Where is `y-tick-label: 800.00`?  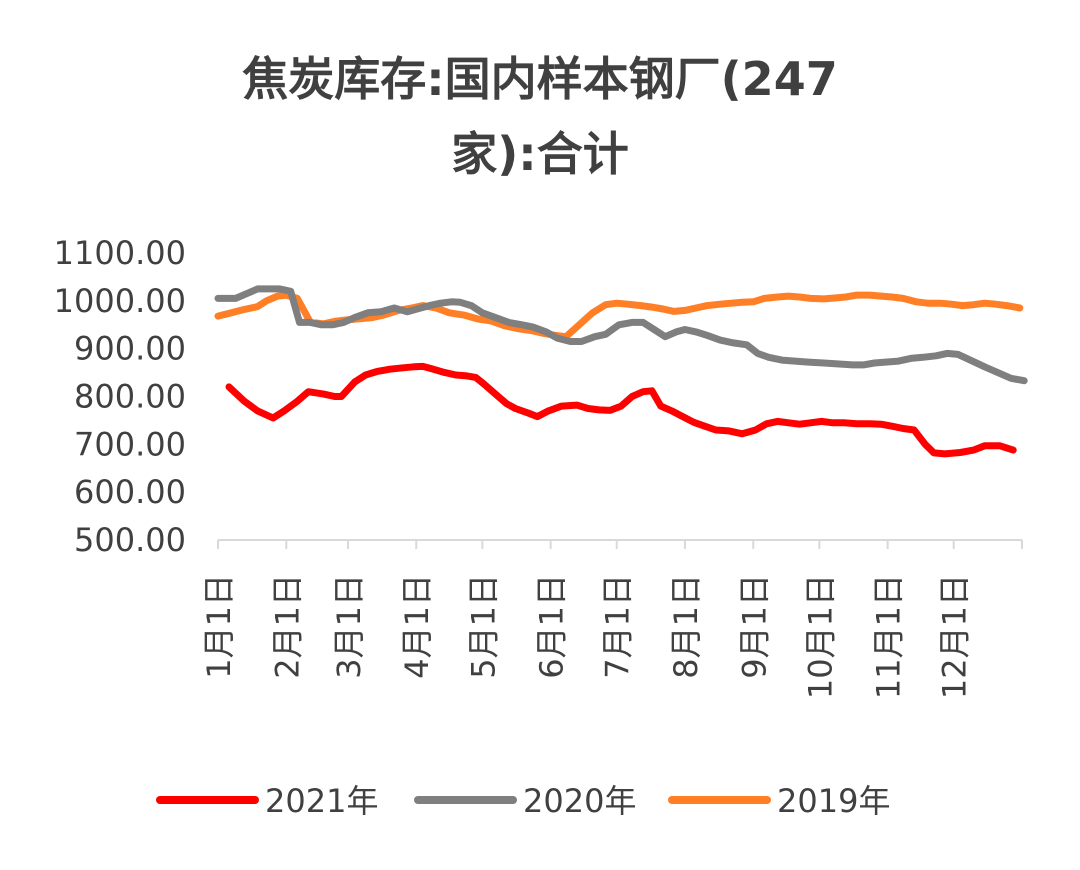
y-tick-label: 800.00 is located at coordinates (130, 397).